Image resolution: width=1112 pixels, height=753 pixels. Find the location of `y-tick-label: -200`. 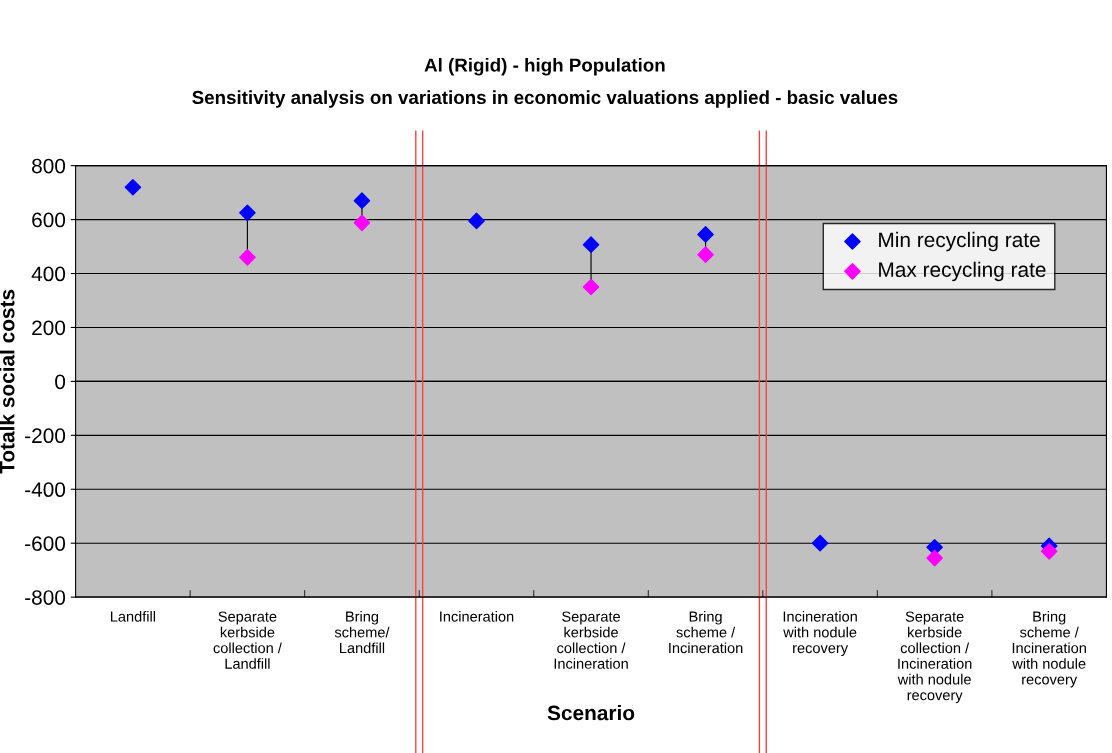

y-tick-label: -200 is located at coordinates (45, 436).